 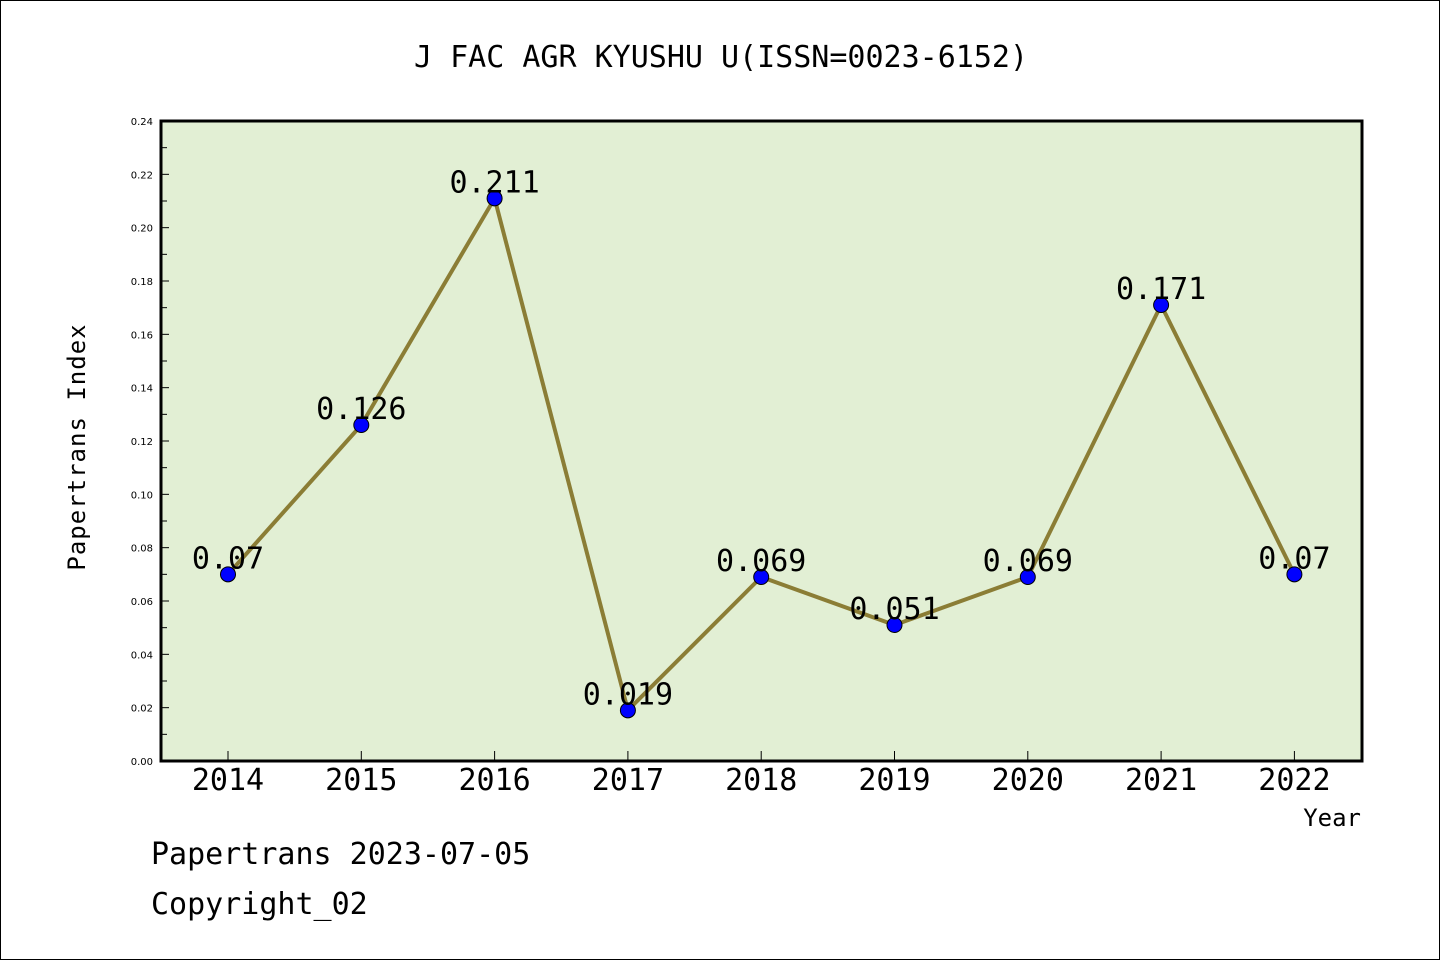 I want to click on footer-date: Papertrans 2023-07-05, so click(x=340, y=854).